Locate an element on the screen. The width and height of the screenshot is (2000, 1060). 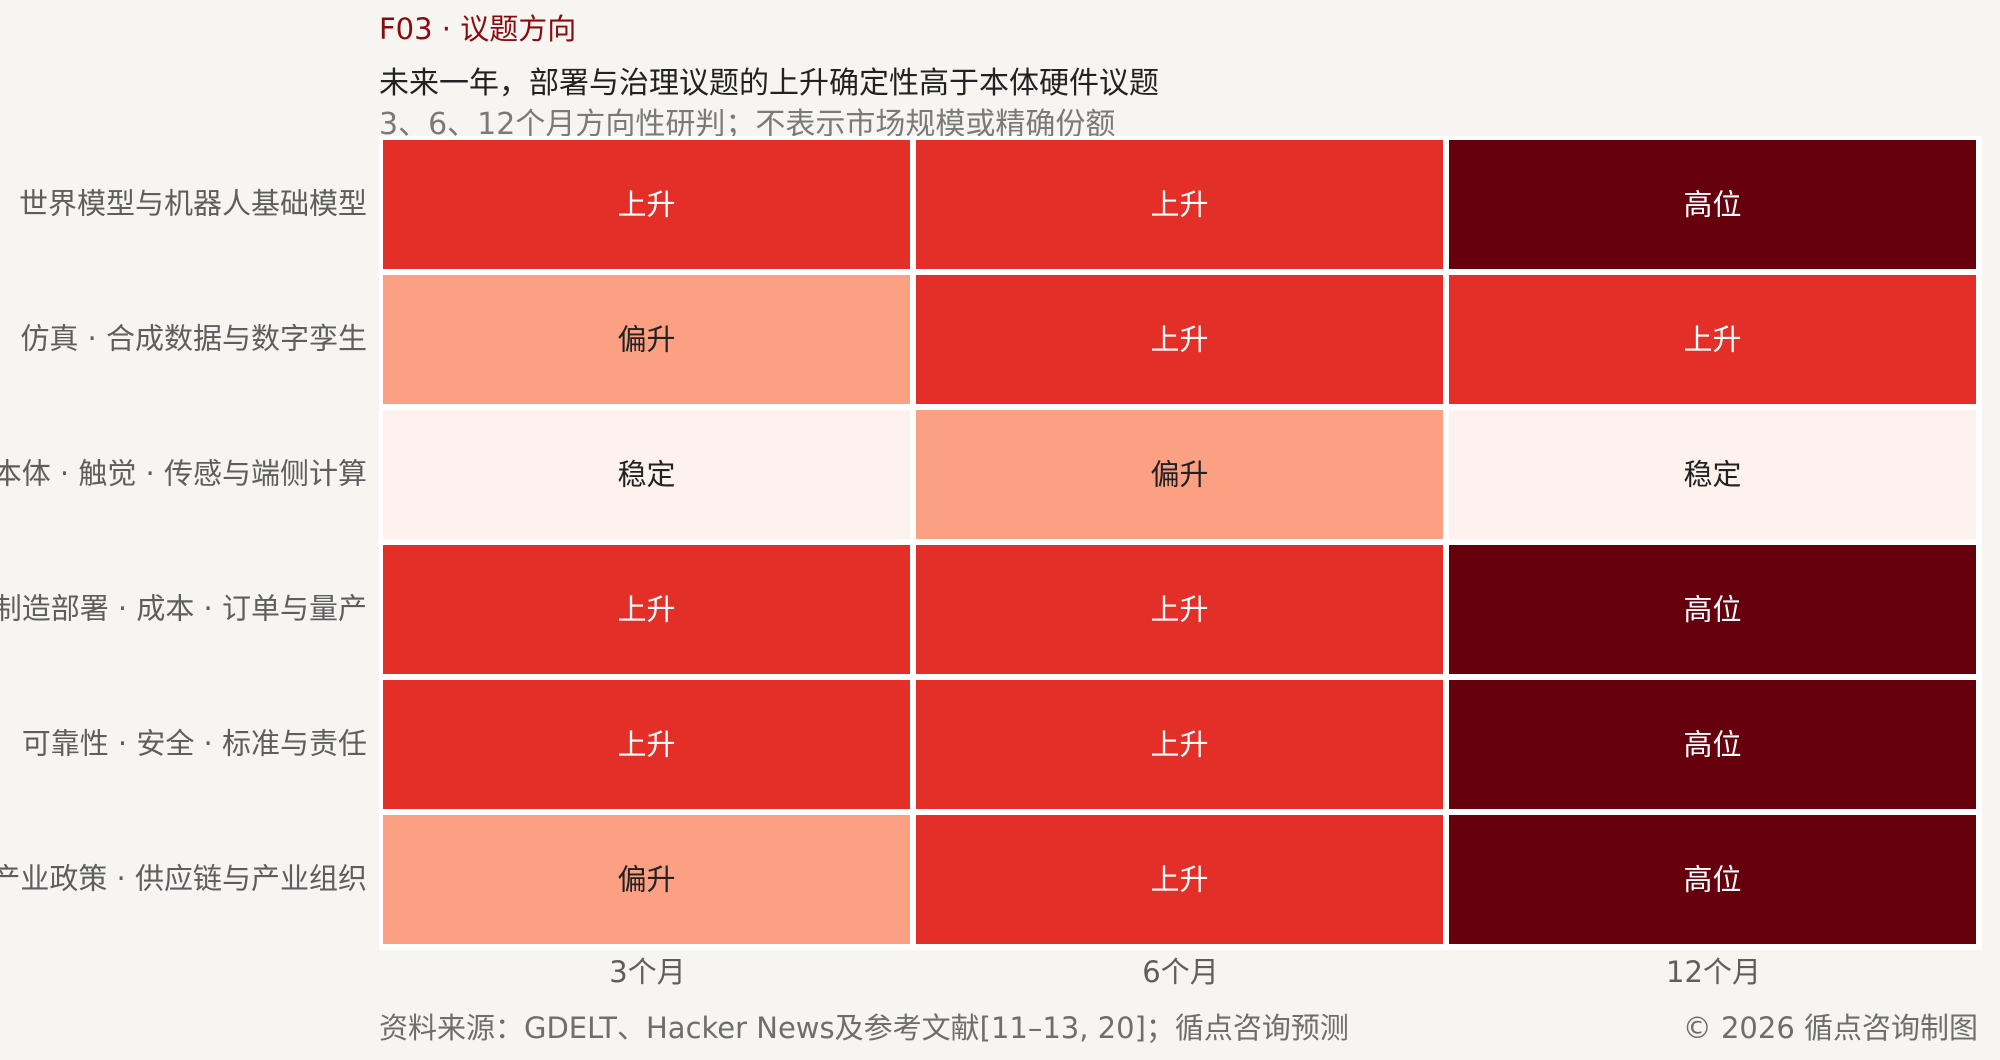
row-label: 可靠性 · 安全 · 标准与责任 is located at coordinates (194, 744).